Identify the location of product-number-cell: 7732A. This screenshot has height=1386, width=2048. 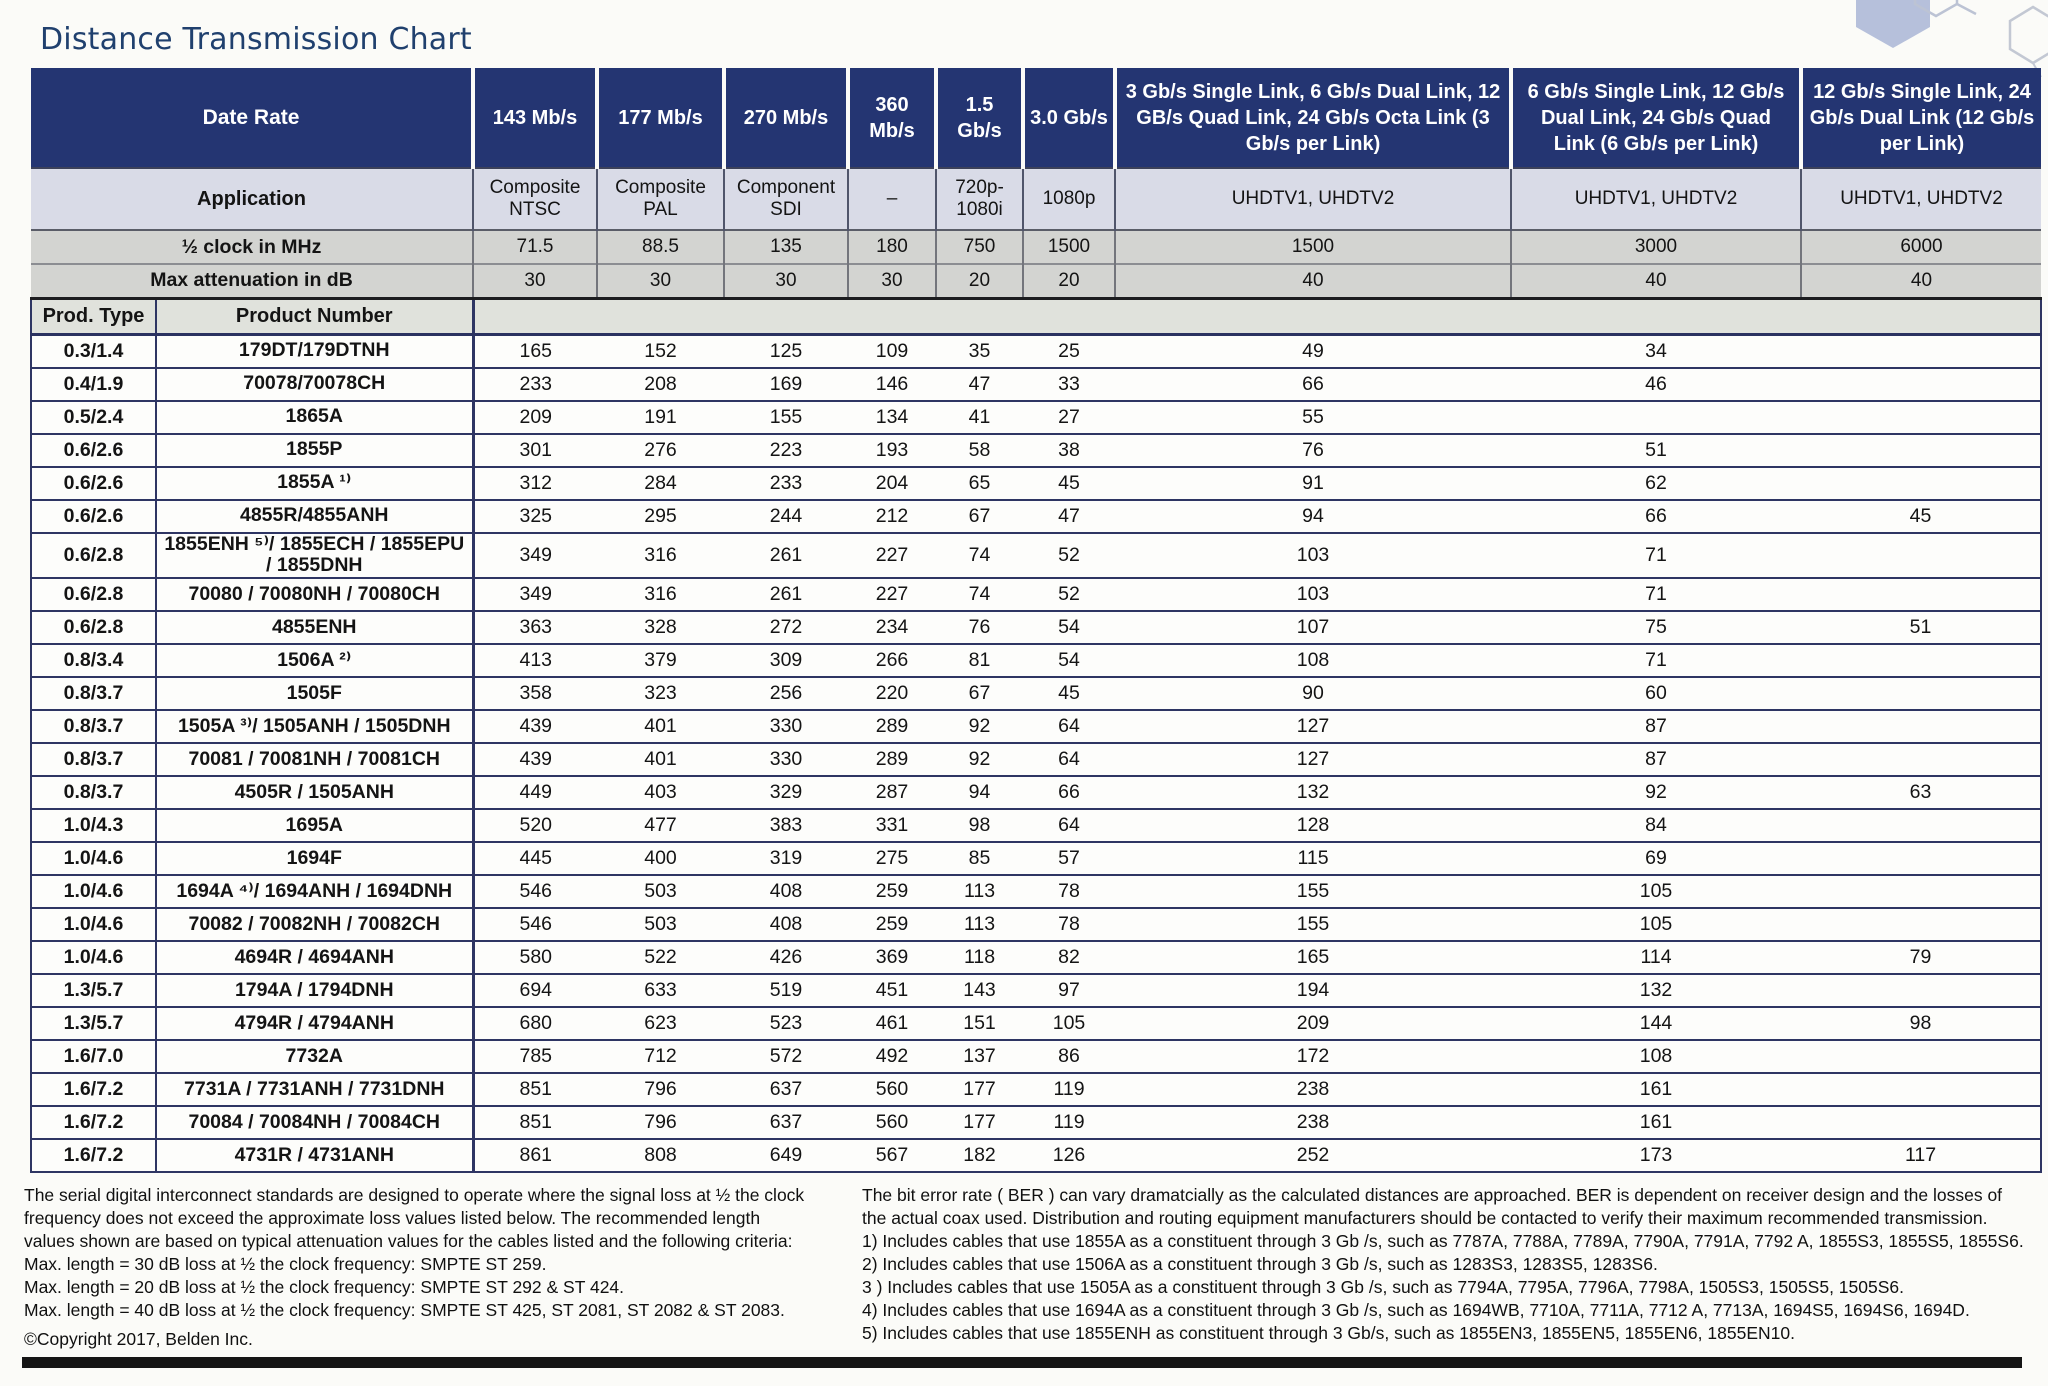
(315, 1057).